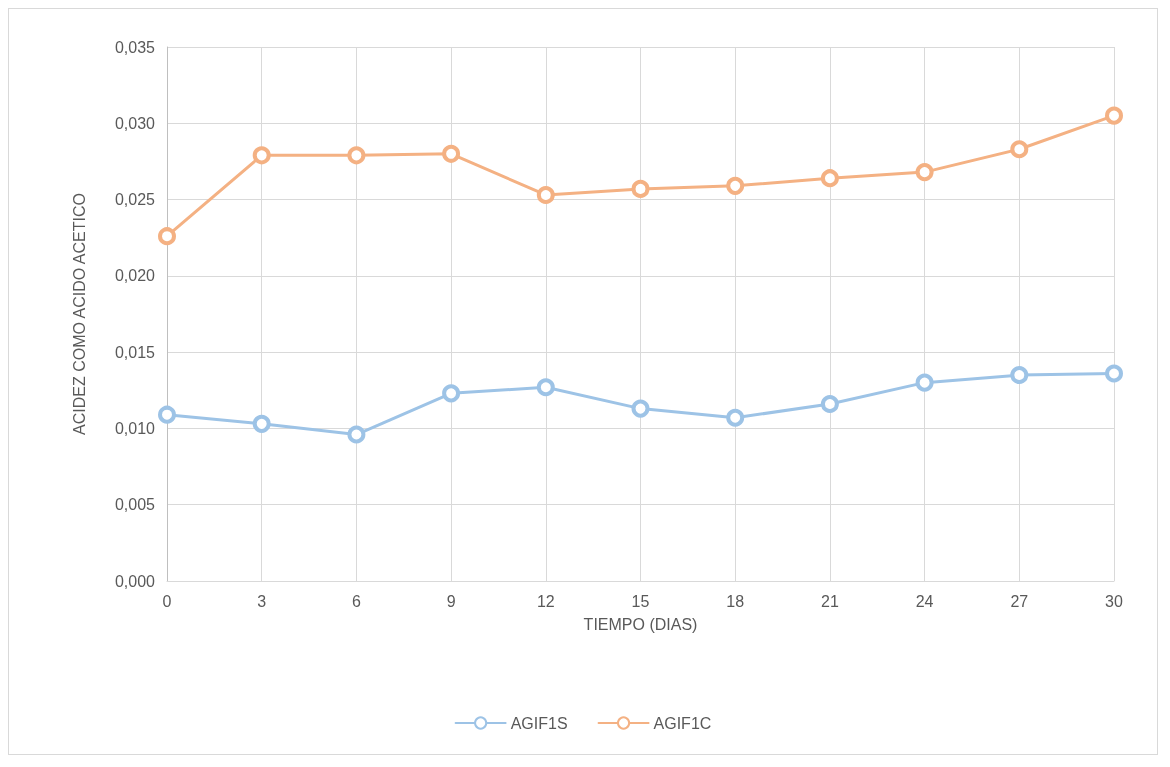 Image resolution: width=1170 pixels, height=767 pixels. What do you see at coordinates (167, 601) in the screenshot?
I see `x-tick-label: 0` at bounding box center [167, 601].